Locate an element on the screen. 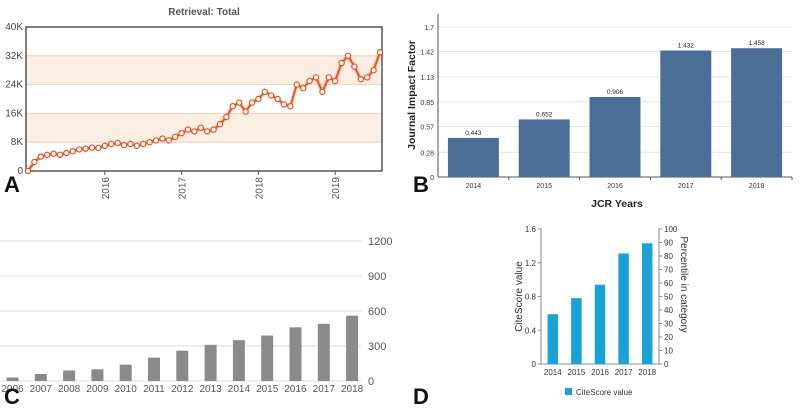  chart-a-xtick-label: 2019 is located at coordinates (336, 188).